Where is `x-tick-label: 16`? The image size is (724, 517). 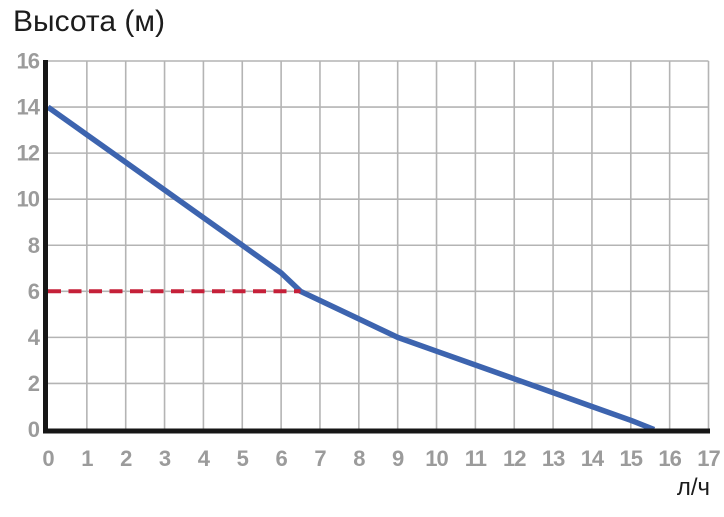
x-tick-label: 16 is located at coordinates (669, 458).